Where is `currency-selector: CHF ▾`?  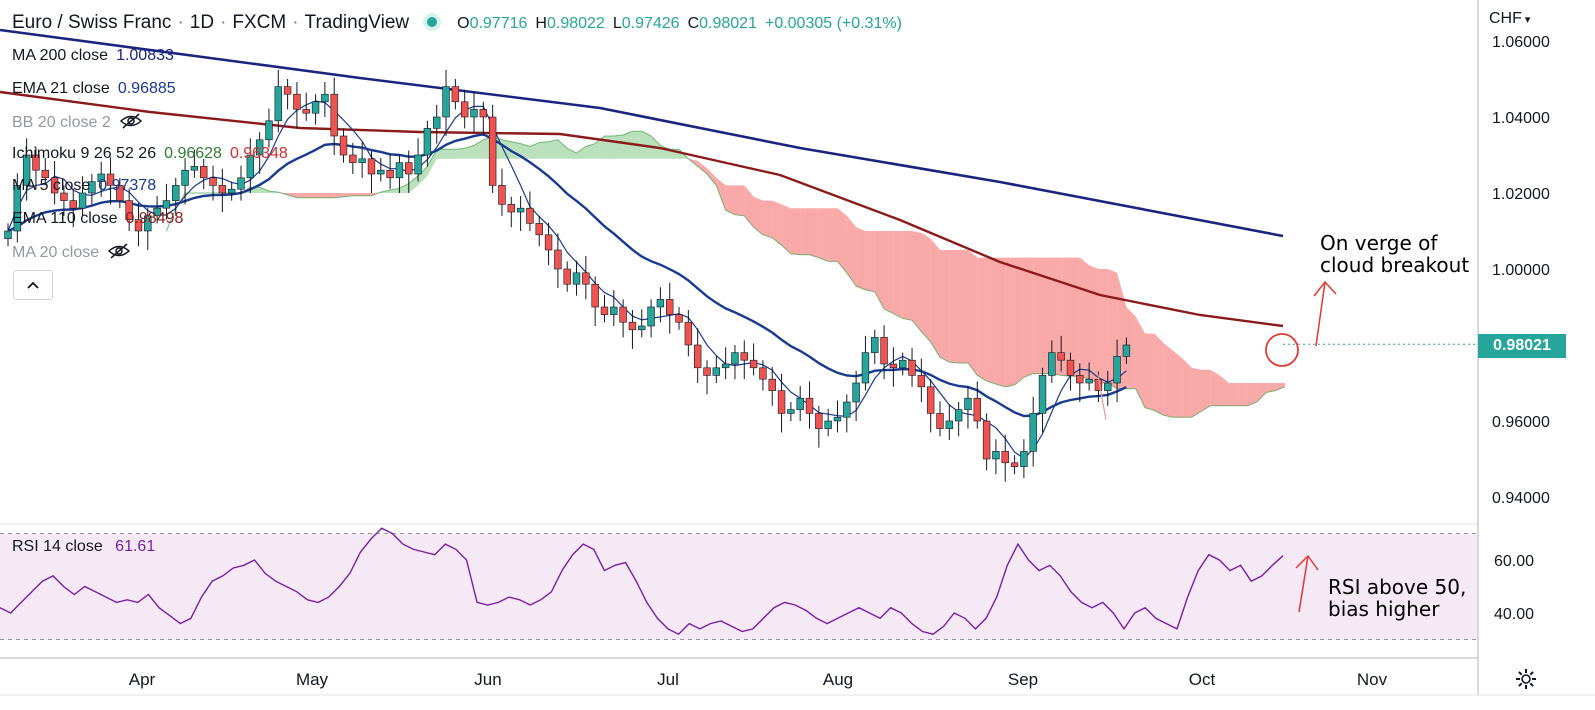 currency-selector: CHF ▾ is located at coordinates (1509, 19).